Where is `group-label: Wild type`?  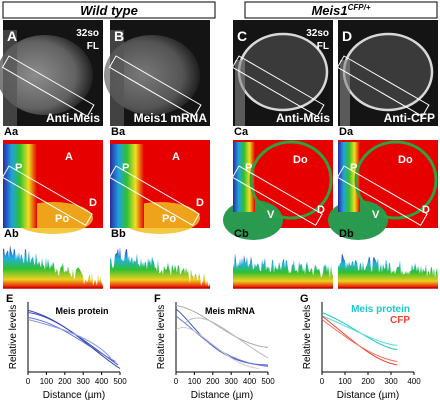 group-label: Wild type is located at coordinates (109, 10).